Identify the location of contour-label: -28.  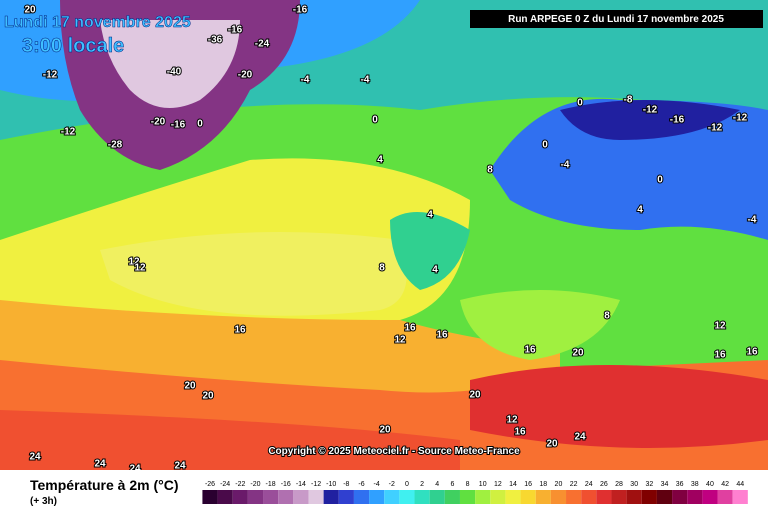
(115, 145).